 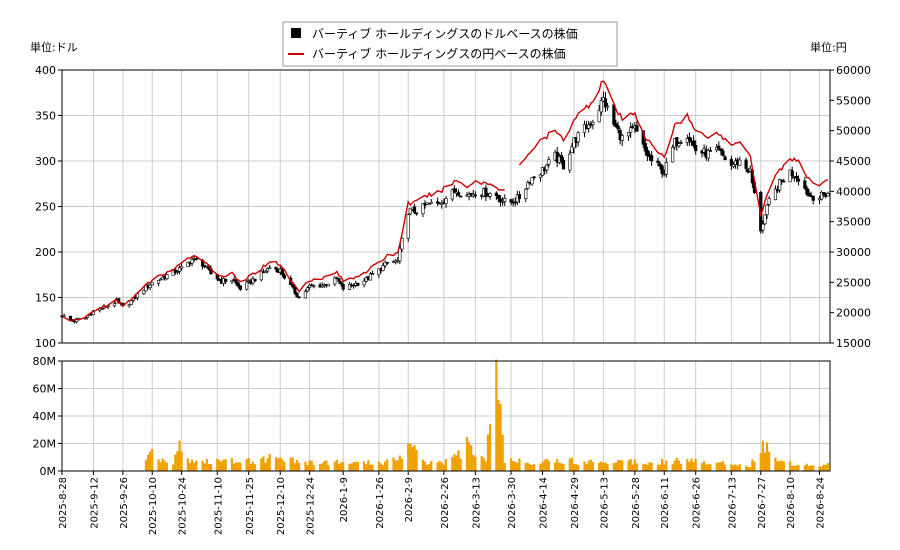 What do you see at coordinates (94, 503) in the screenshot?
I see `x-tick-label: 2025-9-12` at bounding box center [94, 503].